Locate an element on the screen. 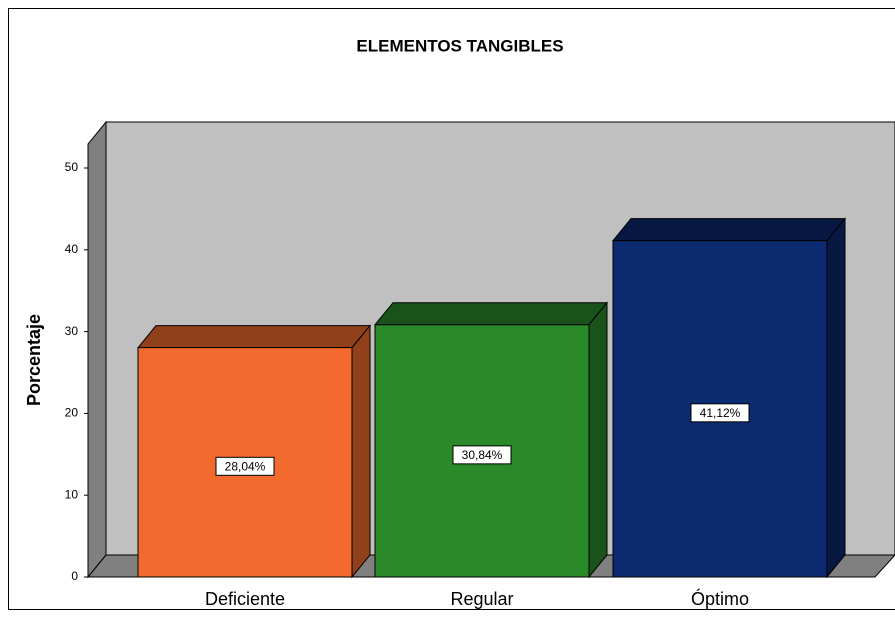 The image size is (895, 618). chart-title: ELEMENTOS TANGIBLES is located at coordinates (459, 45).